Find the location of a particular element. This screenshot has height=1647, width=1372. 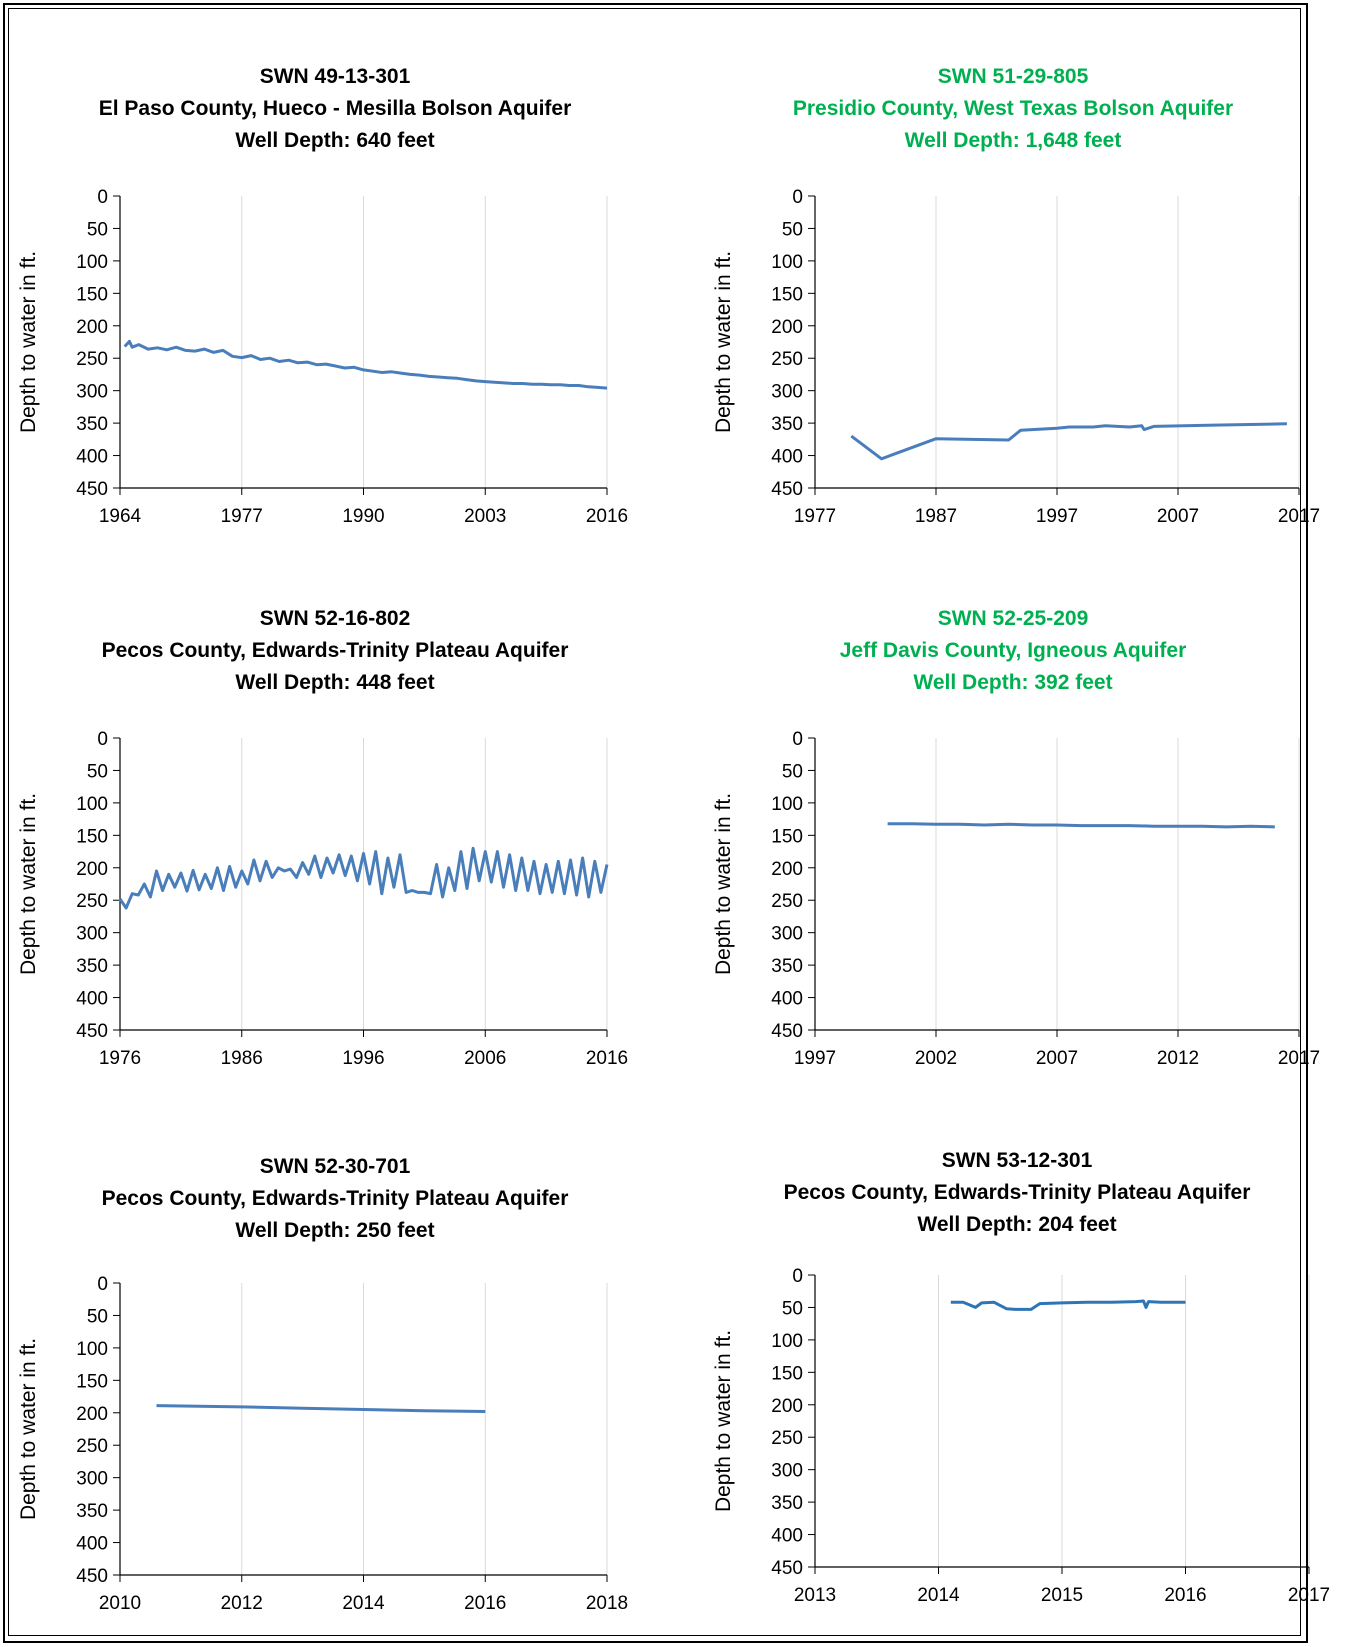

x-tick-label: 1997 is located at coordinates (815, 1058).